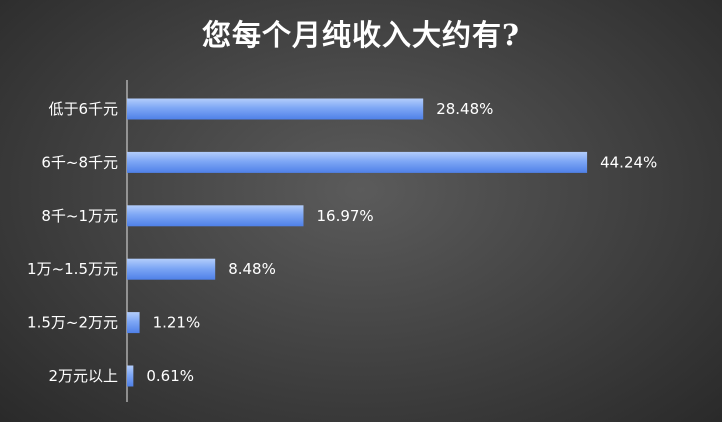  Describe the element at coordinates (170, 376) in the screenshot. I see `value-label: 0.61%` at that location.